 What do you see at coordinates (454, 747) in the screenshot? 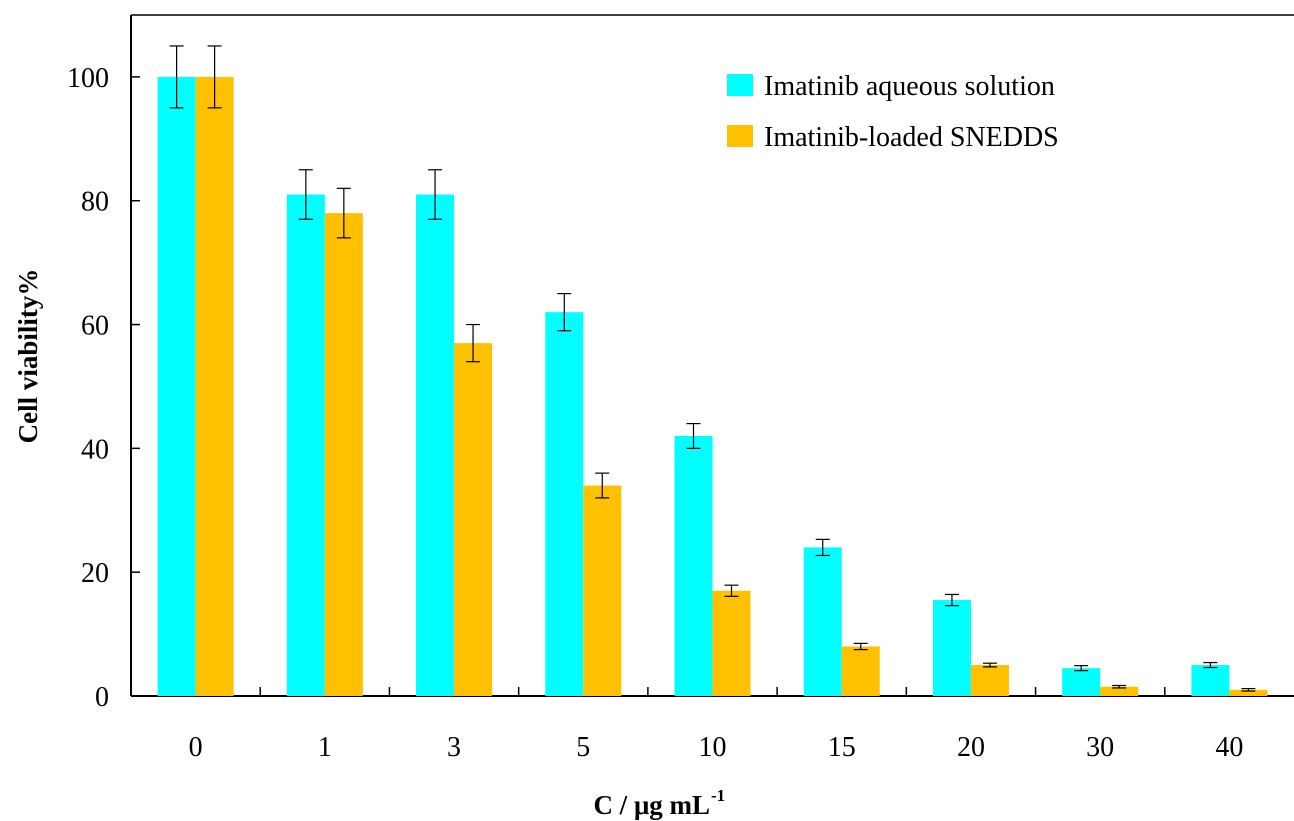
I see `x-tick-label: 3` at bounding box center [454, 747].